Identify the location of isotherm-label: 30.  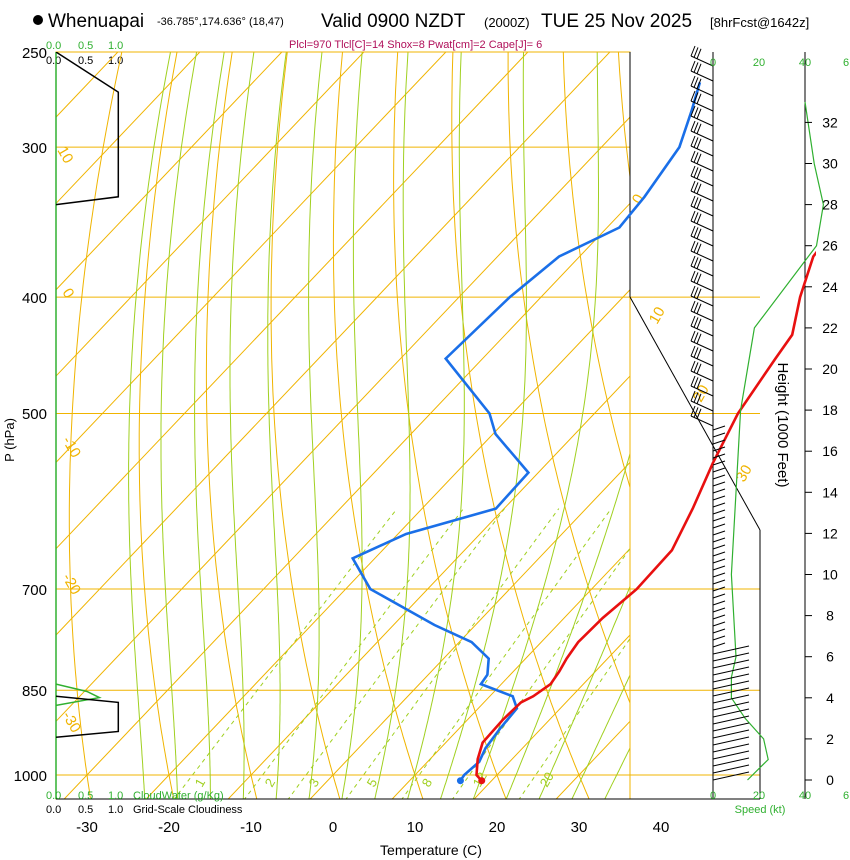
(744, 473).